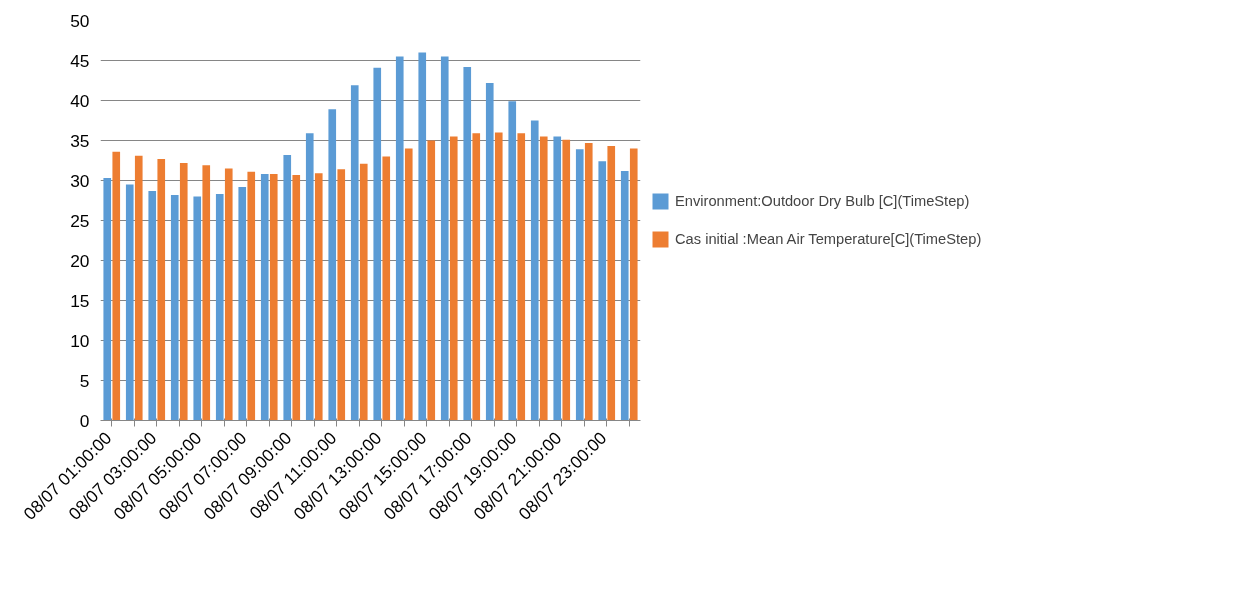  Describe the element at coordinates (84, 420) in the screenshot. I see `y-tick-label: 0` at that location.